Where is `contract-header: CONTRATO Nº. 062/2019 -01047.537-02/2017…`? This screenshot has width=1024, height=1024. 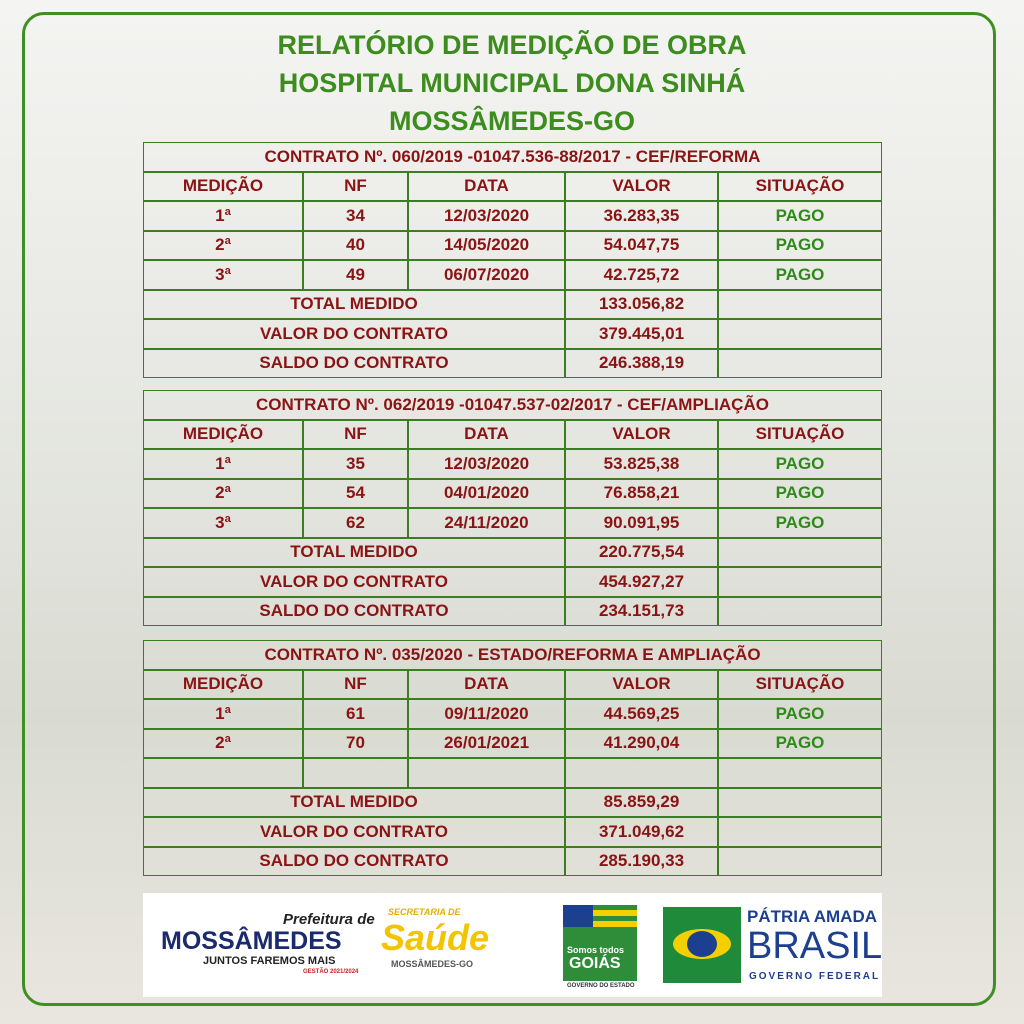
contract-header: CONTRATO Nº. 062/2019 -01047.537-02/2017… is located at coordinates (512, 405).